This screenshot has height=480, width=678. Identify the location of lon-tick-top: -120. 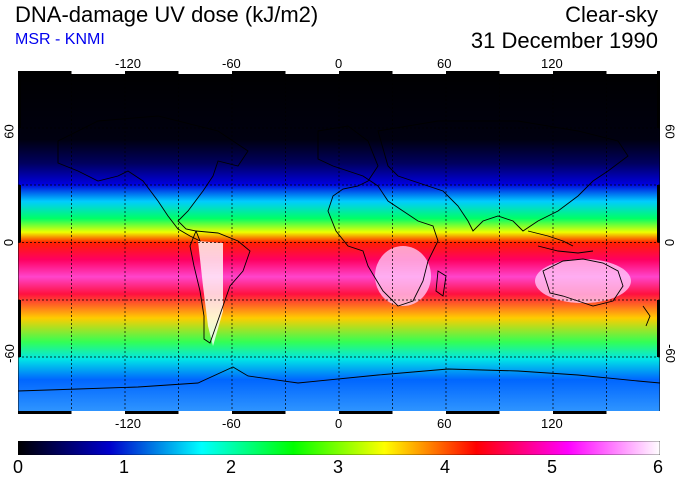
(128, 63).